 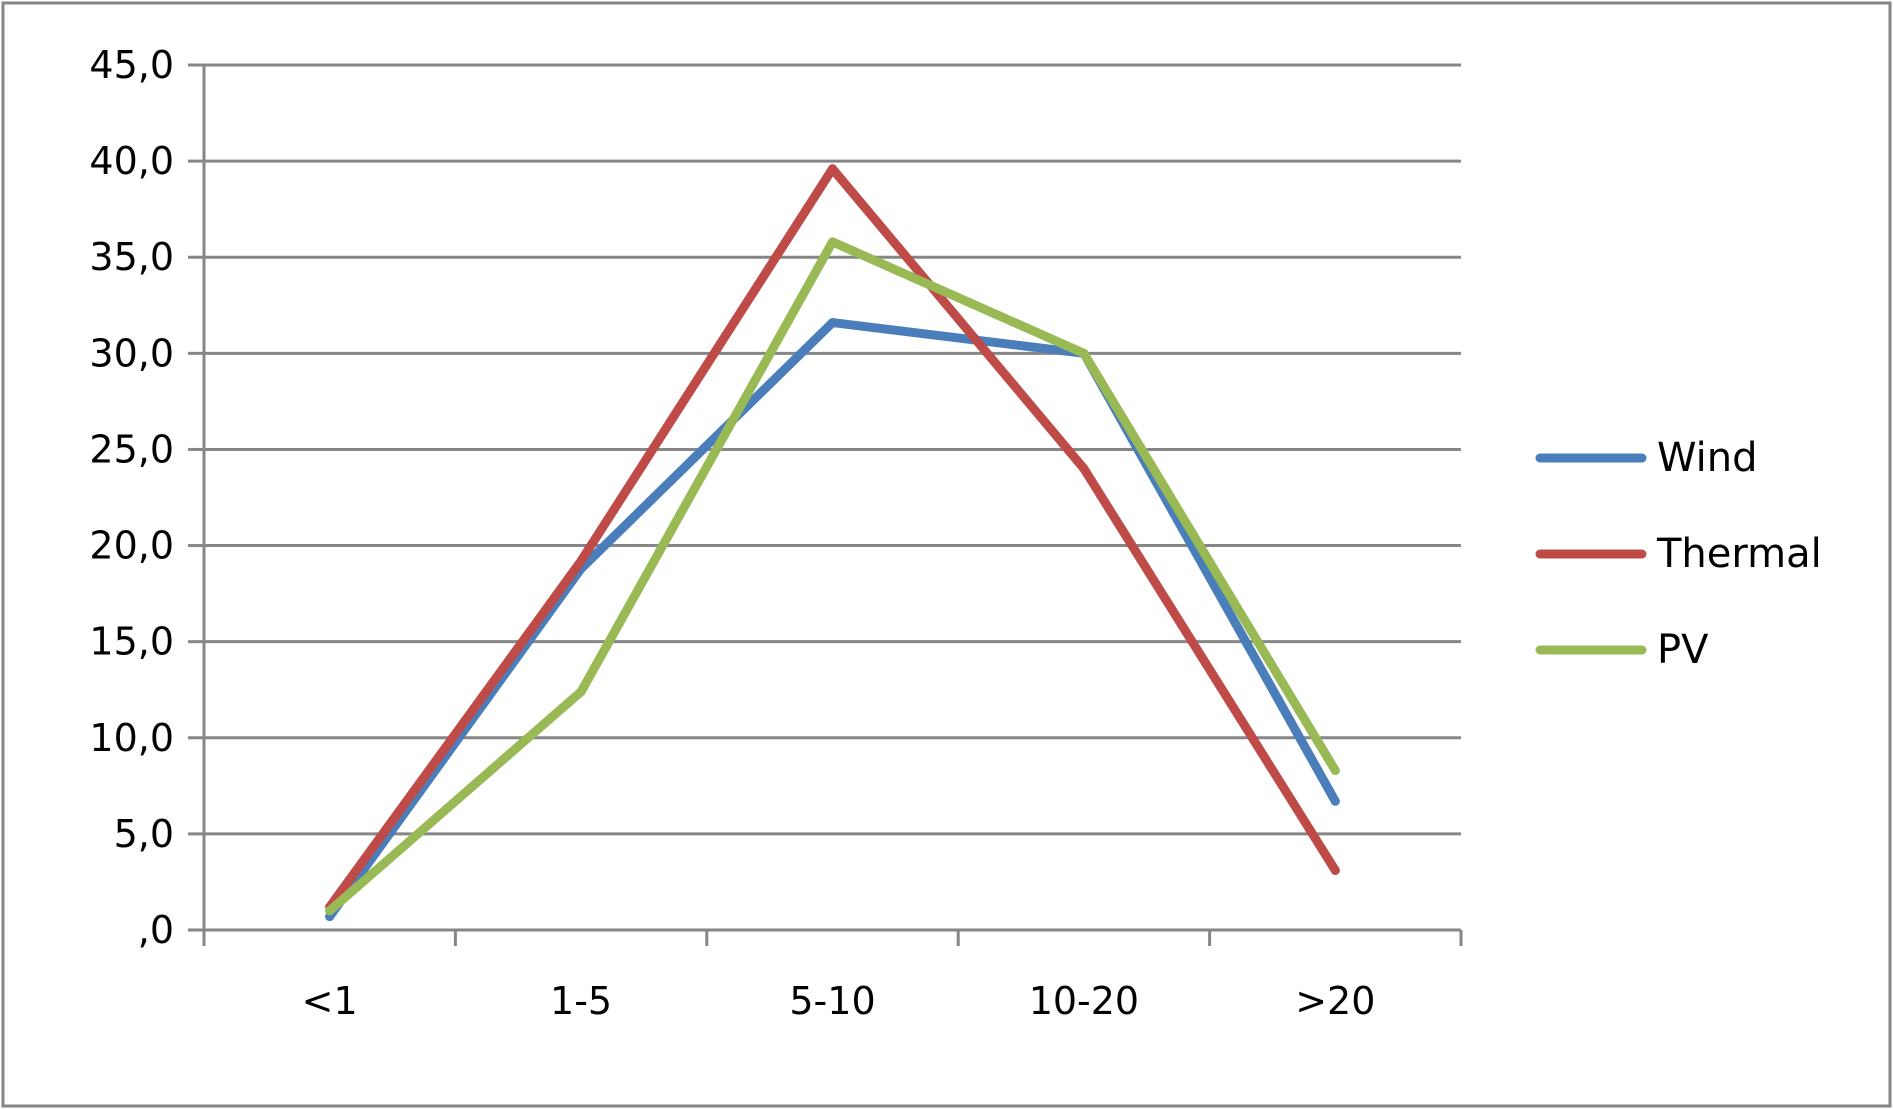 What do you see at coordinates (131, 449) in the screenshot?
I see `y-tick-label: 25,0` at bounding box center [131, 449].